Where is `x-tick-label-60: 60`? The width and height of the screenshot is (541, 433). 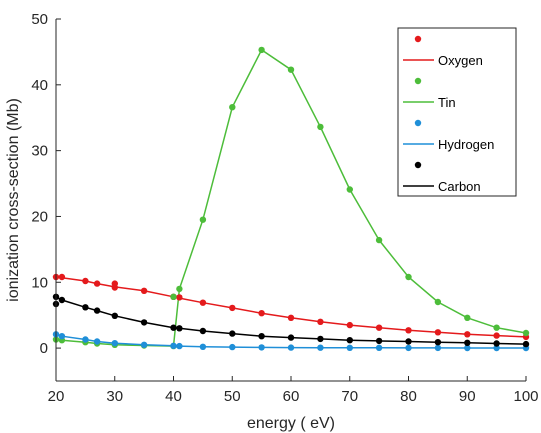
x-tick-label-60: 60 is located at coordinates (291, 396).